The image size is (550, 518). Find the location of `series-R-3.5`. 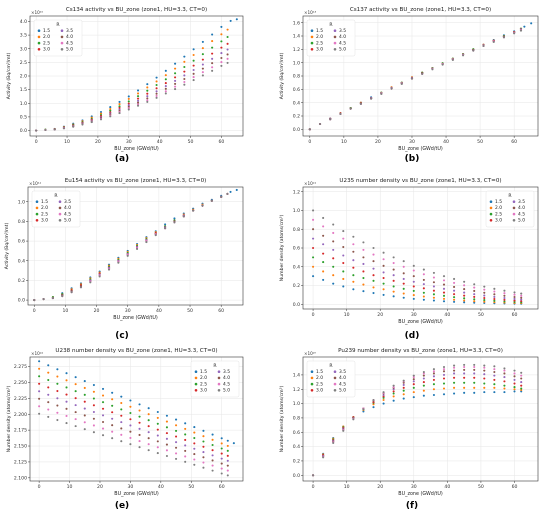

series-R-3.5 is located at coordinates (132, 90).